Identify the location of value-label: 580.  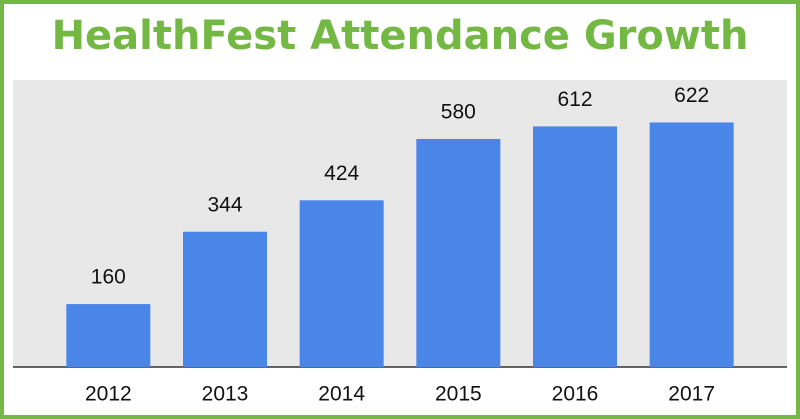
(458, 112).